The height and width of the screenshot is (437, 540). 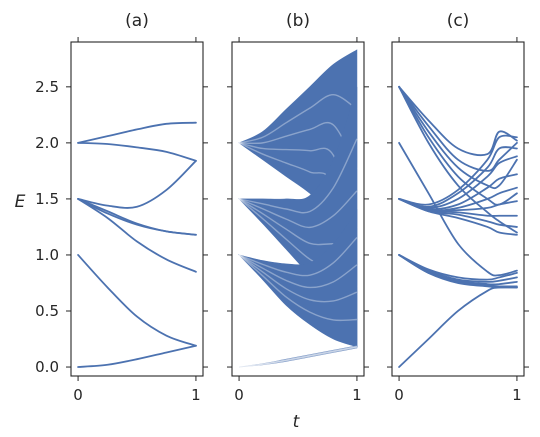 What do you see at coordinates (47, 227) in the screenshot?
I see `y-tick-labels: 0.0 0.5 1.0 1.5 2.0 2.5` at bounding box center [47, 227].